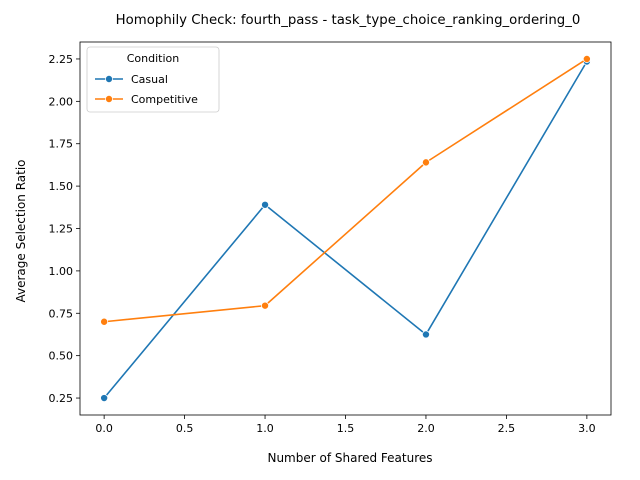 The width and height of the screenshot is (640, 480). What do you see at coordinates (265, 428) in the screenshot?
I see `x-tick-label: 1.0` at bounding box center [265, 428].